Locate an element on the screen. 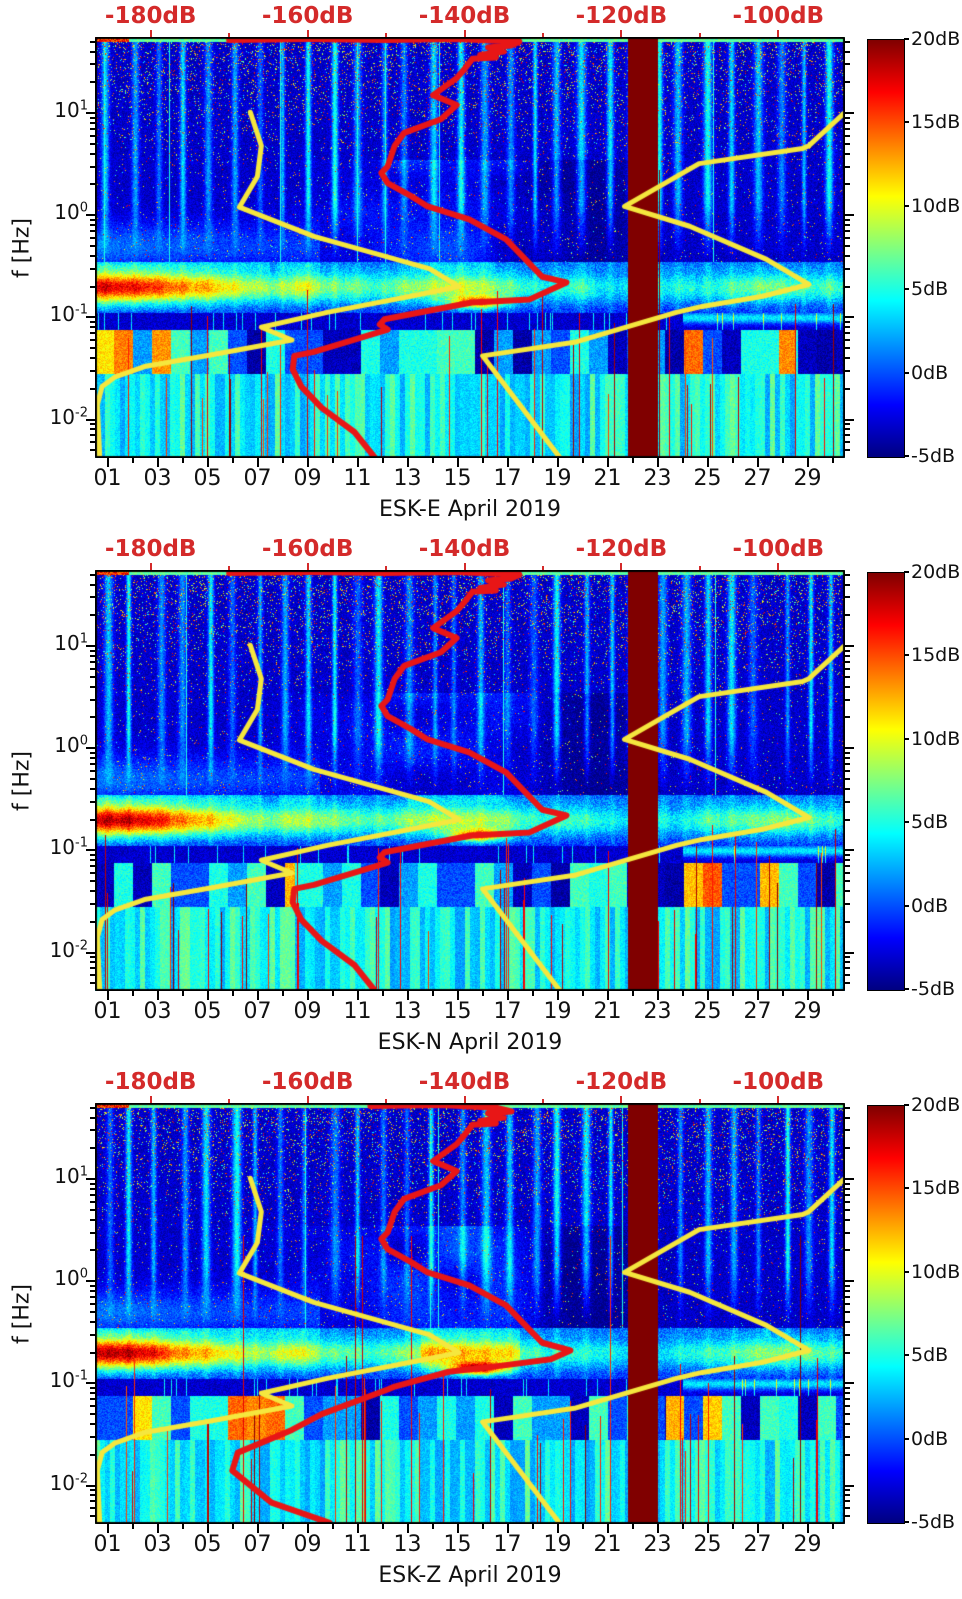 The width and height of the screenshot is (962, 1599). x-tick-label: 17 is located at coordinates (507, 1011).